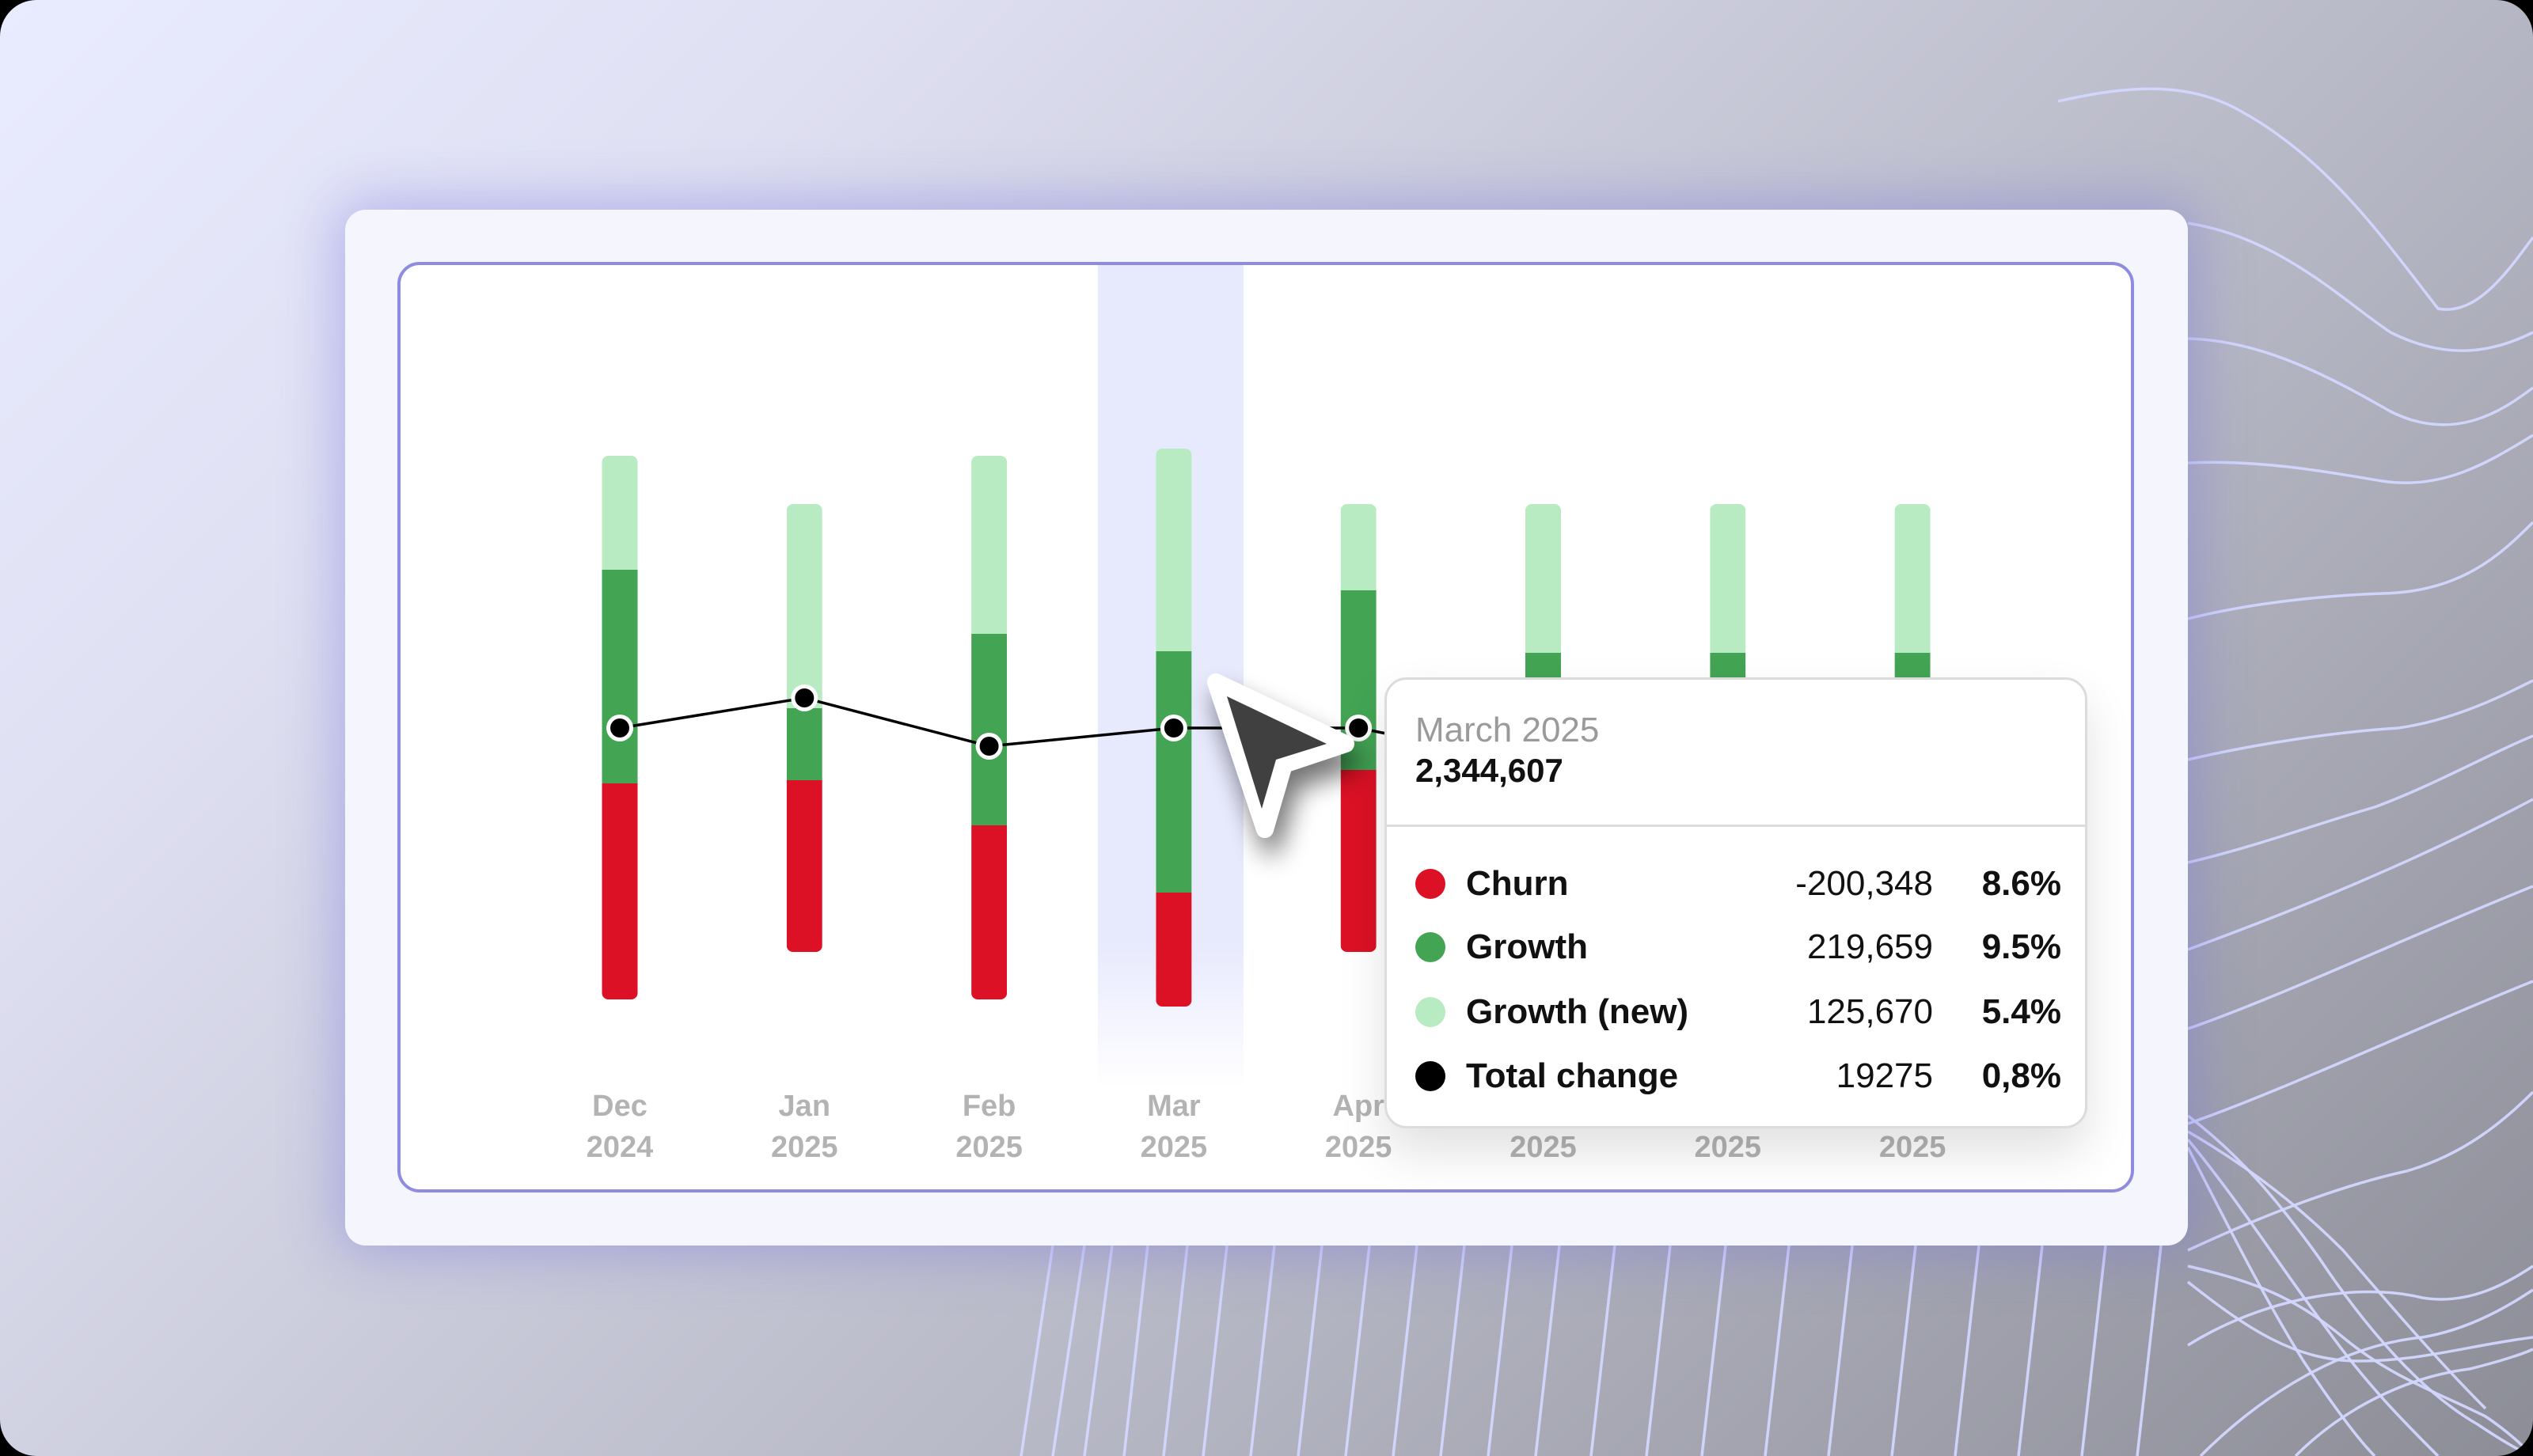 The width and height of the screenshot is (2533, 1456). What do you see at coordinates (1736, 826) in the screenshot?
I see `tooltip-divider` at bounding box center [1736, 826].